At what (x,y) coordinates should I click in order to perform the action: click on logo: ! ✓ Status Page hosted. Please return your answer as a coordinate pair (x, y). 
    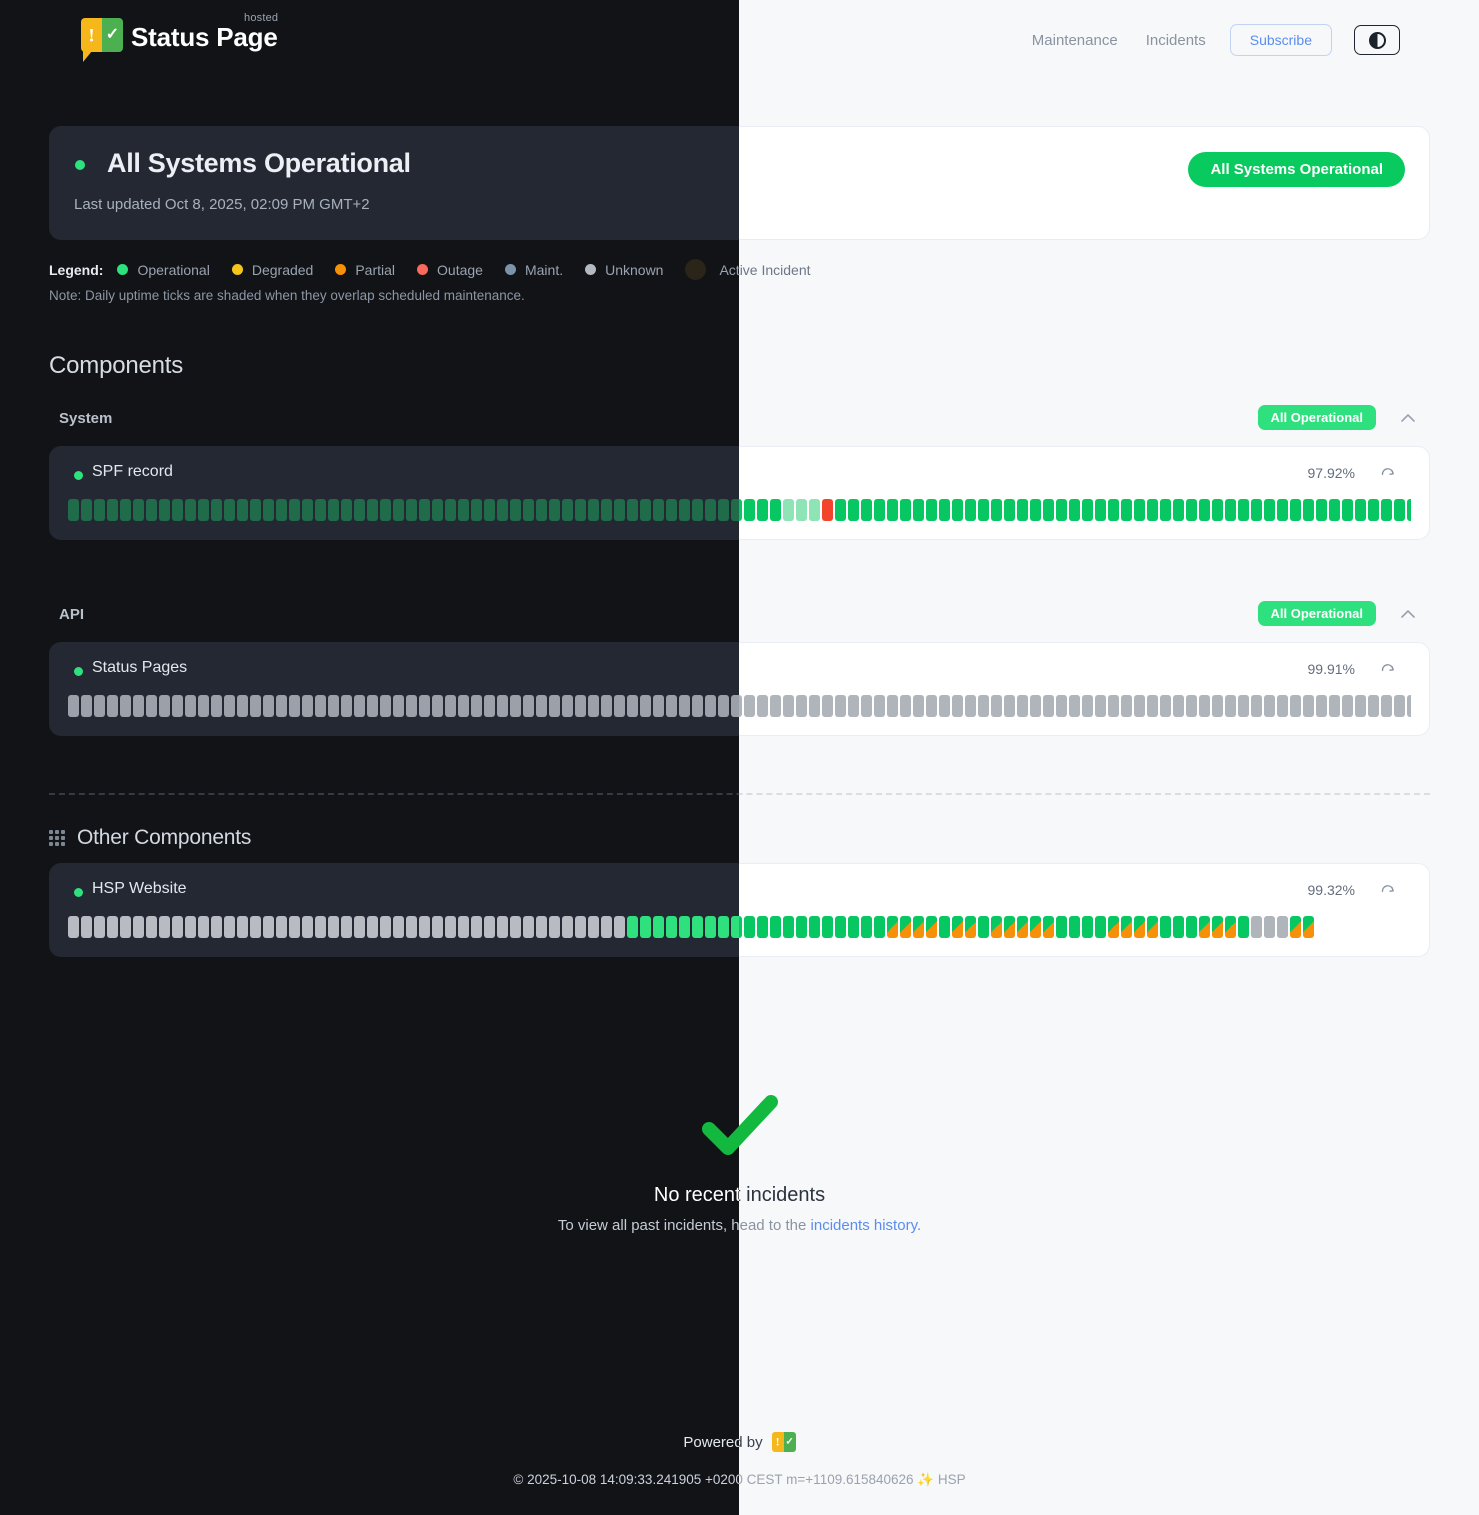
    Looking at the image, I should click on (179, 37).